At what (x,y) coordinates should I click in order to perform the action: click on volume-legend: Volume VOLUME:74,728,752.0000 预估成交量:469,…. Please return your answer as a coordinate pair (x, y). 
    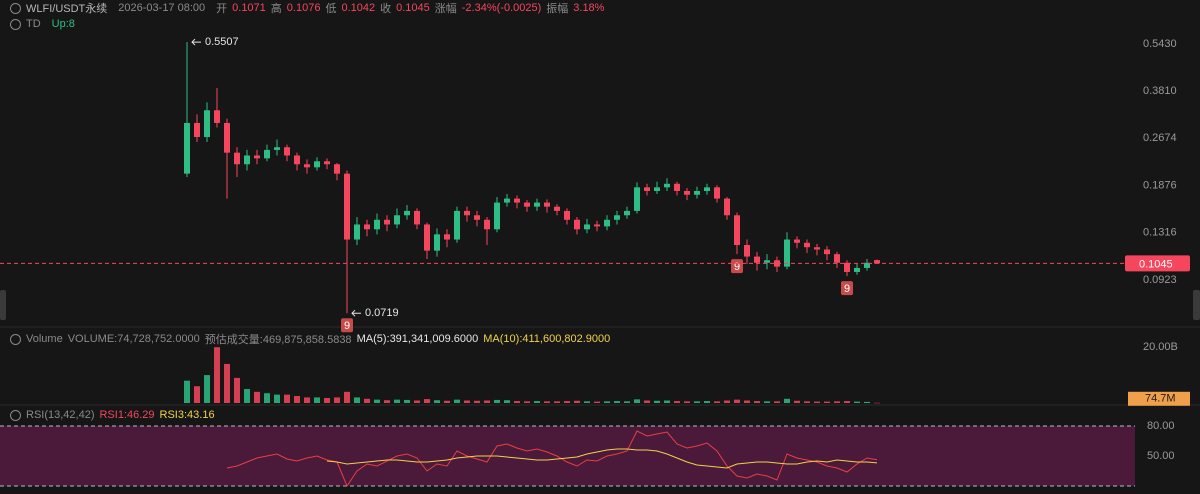
    Looking at the image, I should click on (307, 339).